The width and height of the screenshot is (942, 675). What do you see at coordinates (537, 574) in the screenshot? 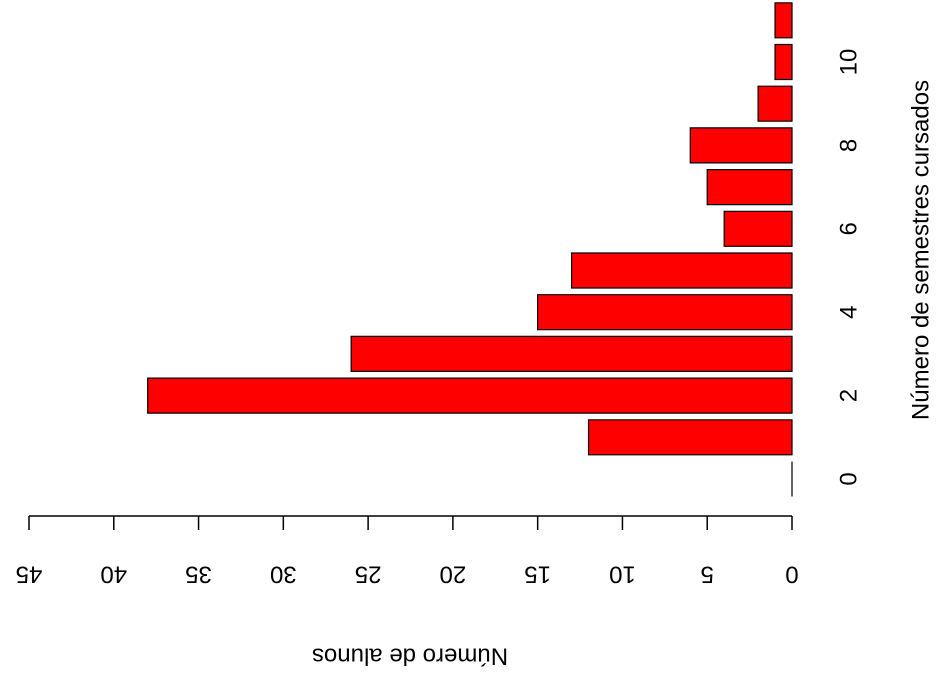
I see `x-tick-label: 15` at bounding box center [537, 574].